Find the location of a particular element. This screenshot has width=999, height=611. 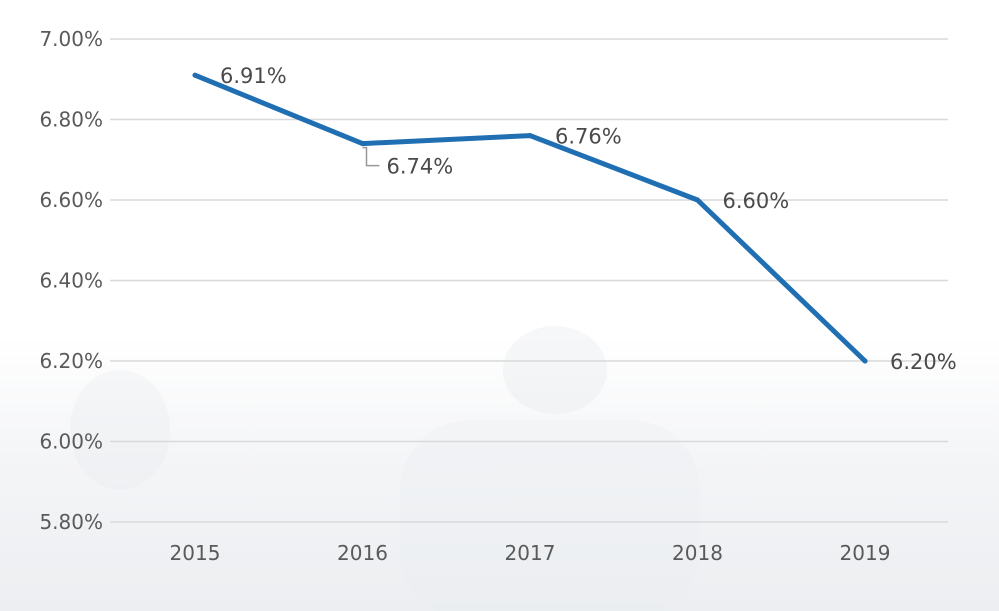

data-label: 6.20% is located at coordinates (923, 362).